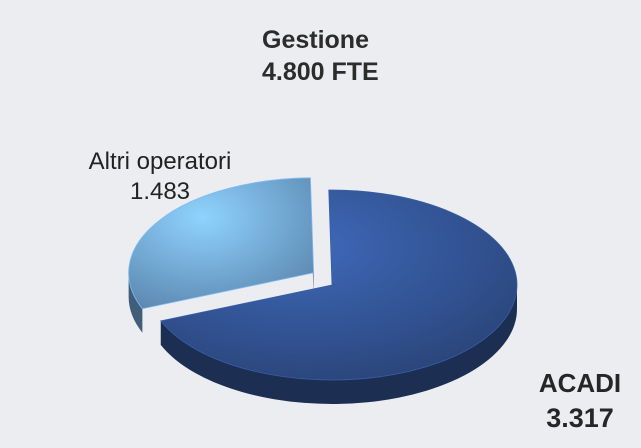 Image resolution: width=641 pixels, height=448 pixels. Describe the element at coordinates (160, 191) in the screenshot. I see `slice-value-altri-operatori: 1.483` at that location.